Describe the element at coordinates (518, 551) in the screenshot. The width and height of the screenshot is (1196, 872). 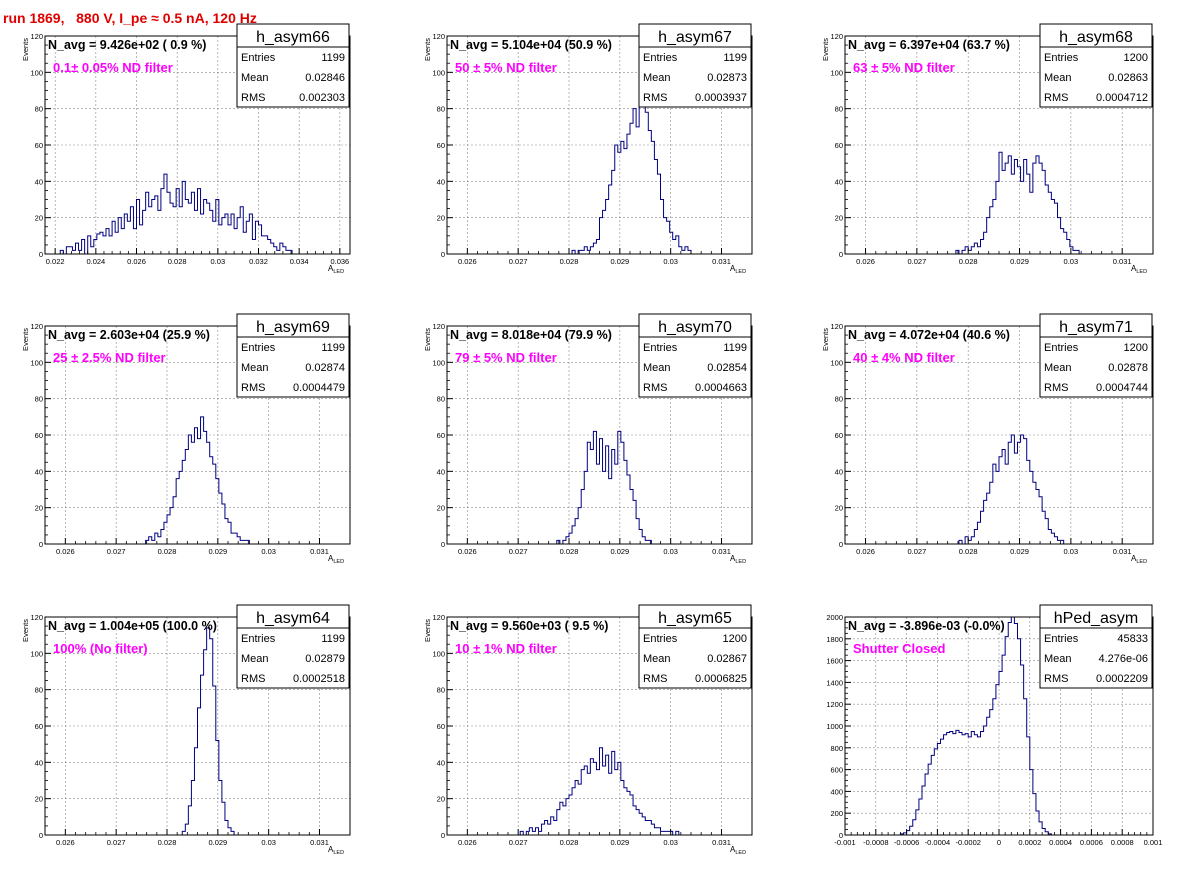
I see `x-tick-label: 0.027` at that location.